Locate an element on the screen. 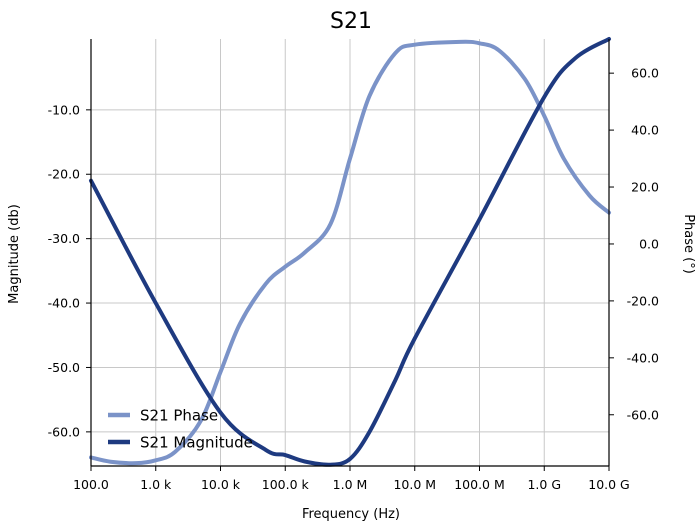 Image resolution: width=699 pixels, height=526 pixels. x-tick-label: 100.0 is located at coordinates (91, 484).